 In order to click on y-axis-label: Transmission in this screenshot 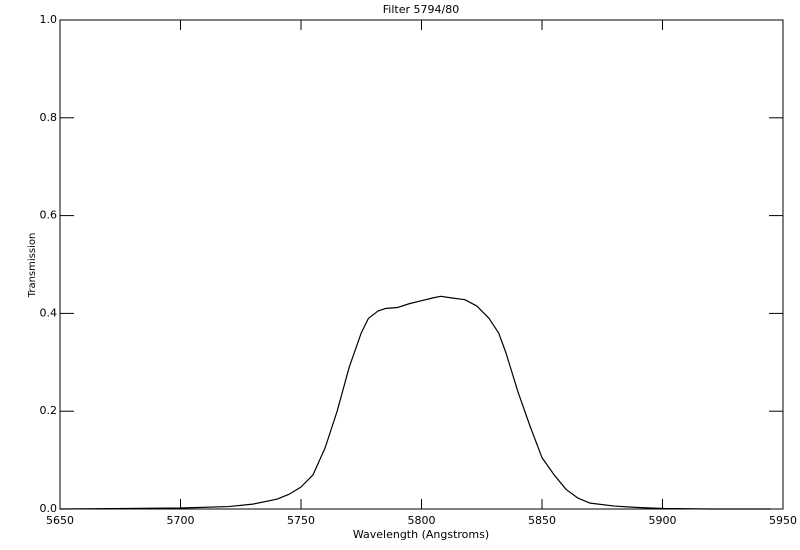, I will do `click(32, 266)`.